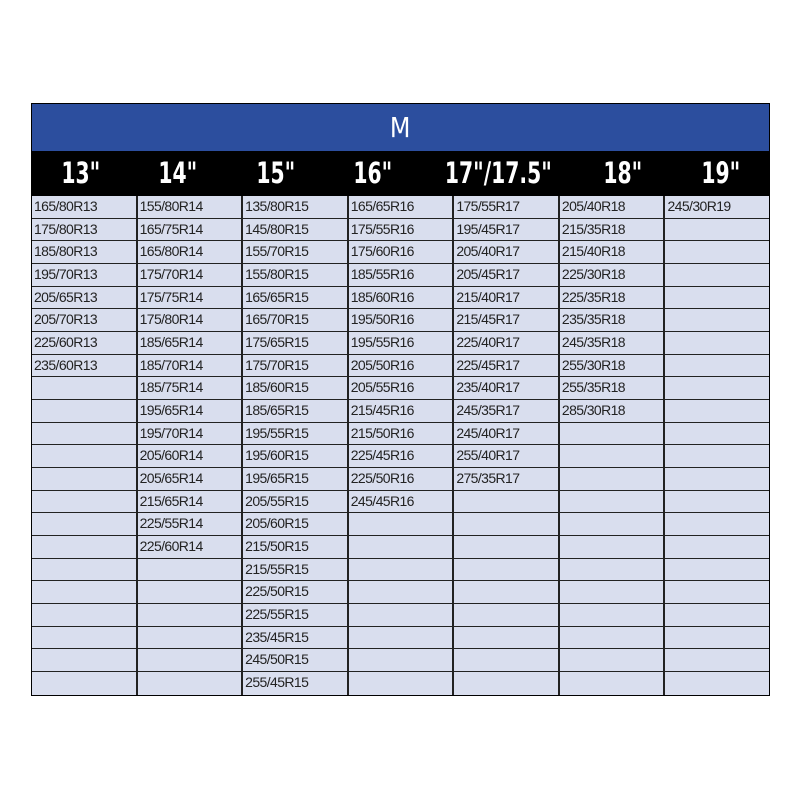 This screenshot has width=800, height=800. What do you see at coordinates (400, 173) in the screenshot?
I see `header-row: 13" 14" 15" 16" 17"/17.5" 18" 19"` at bounding box center [400, 173].